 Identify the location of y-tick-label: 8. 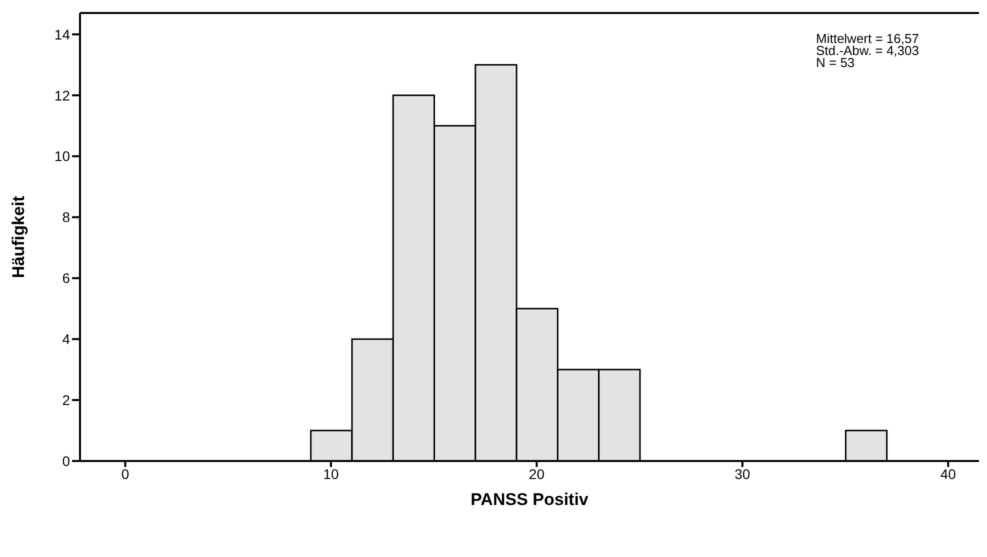
(66, 217).